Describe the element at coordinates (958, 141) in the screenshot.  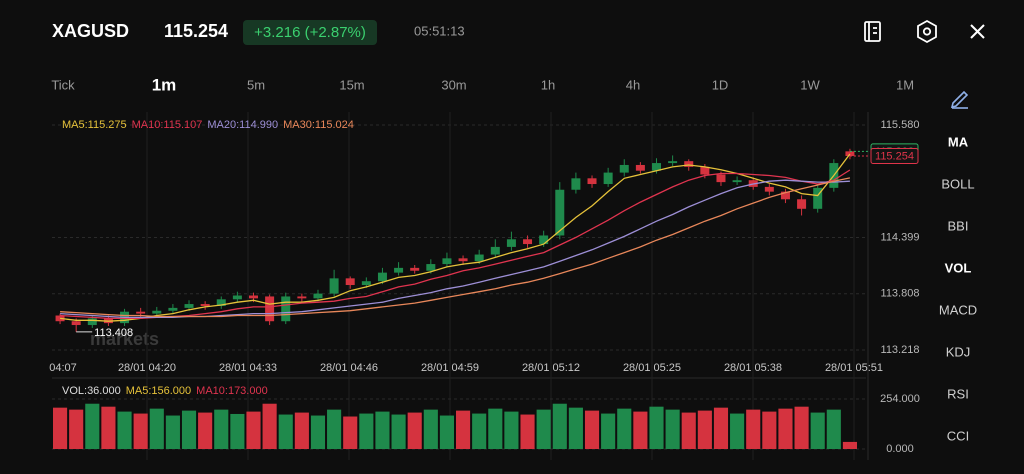
I see `indicator-tab: MA` at that location.